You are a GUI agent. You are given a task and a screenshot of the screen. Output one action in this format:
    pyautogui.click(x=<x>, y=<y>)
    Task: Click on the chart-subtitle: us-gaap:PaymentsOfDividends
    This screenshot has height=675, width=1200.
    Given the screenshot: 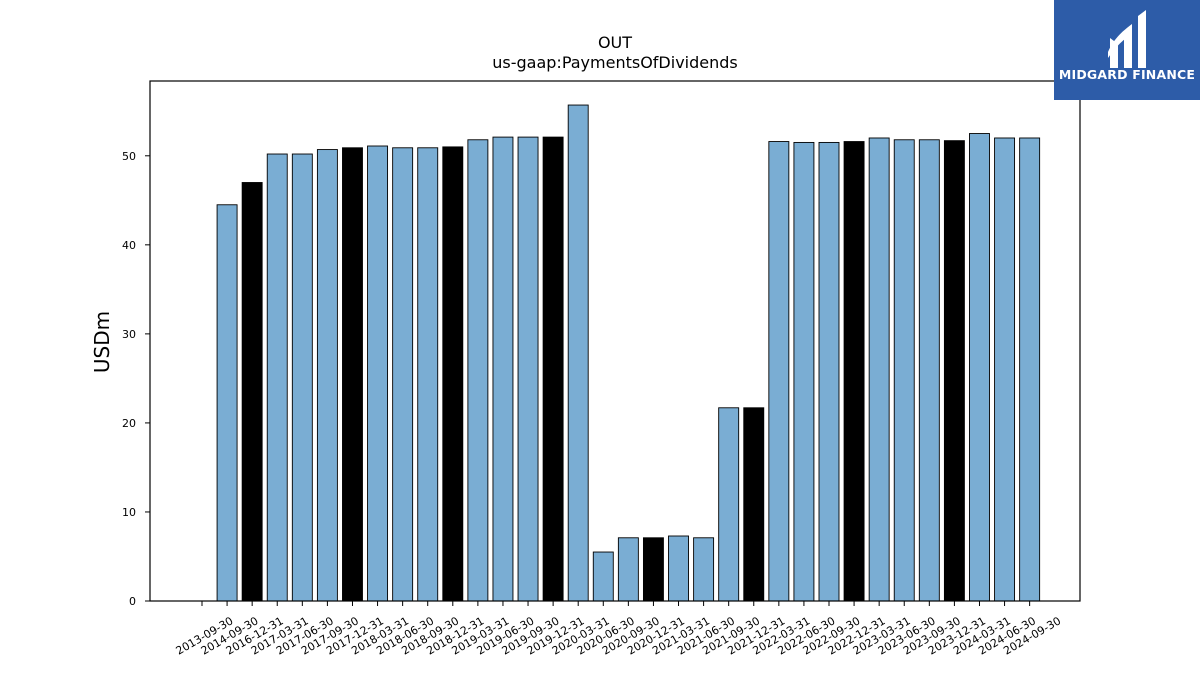 What is the action you would take?
    pyautogui.click(x=614, y=62)
    